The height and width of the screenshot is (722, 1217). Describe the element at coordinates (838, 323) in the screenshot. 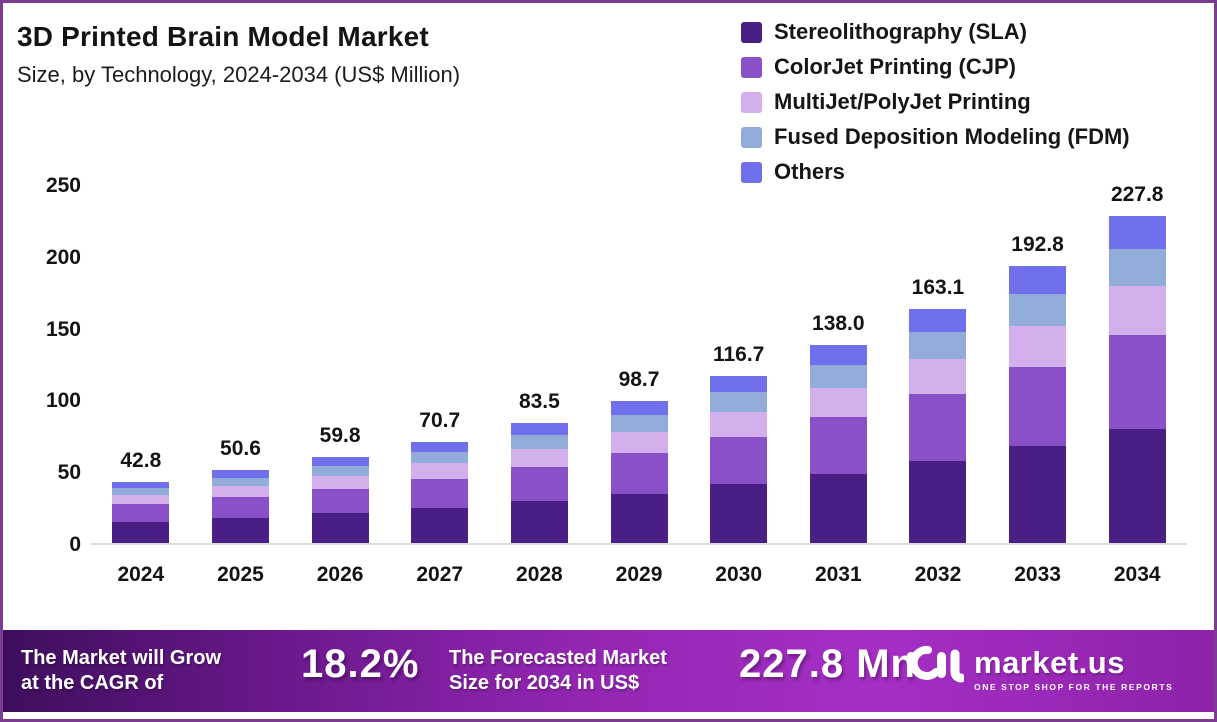

I see `bar-total-label-2031: 138.0` at that location.